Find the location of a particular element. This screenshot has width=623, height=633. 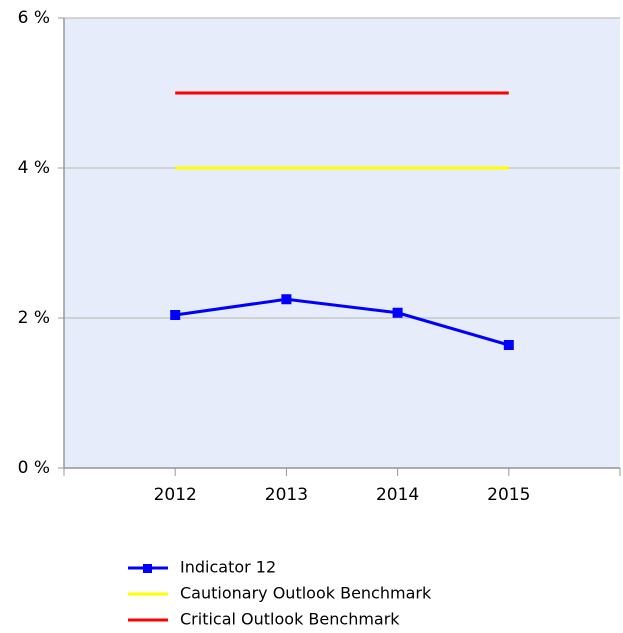

y-tick-label: 2 % is located at coordinates (34, 318).